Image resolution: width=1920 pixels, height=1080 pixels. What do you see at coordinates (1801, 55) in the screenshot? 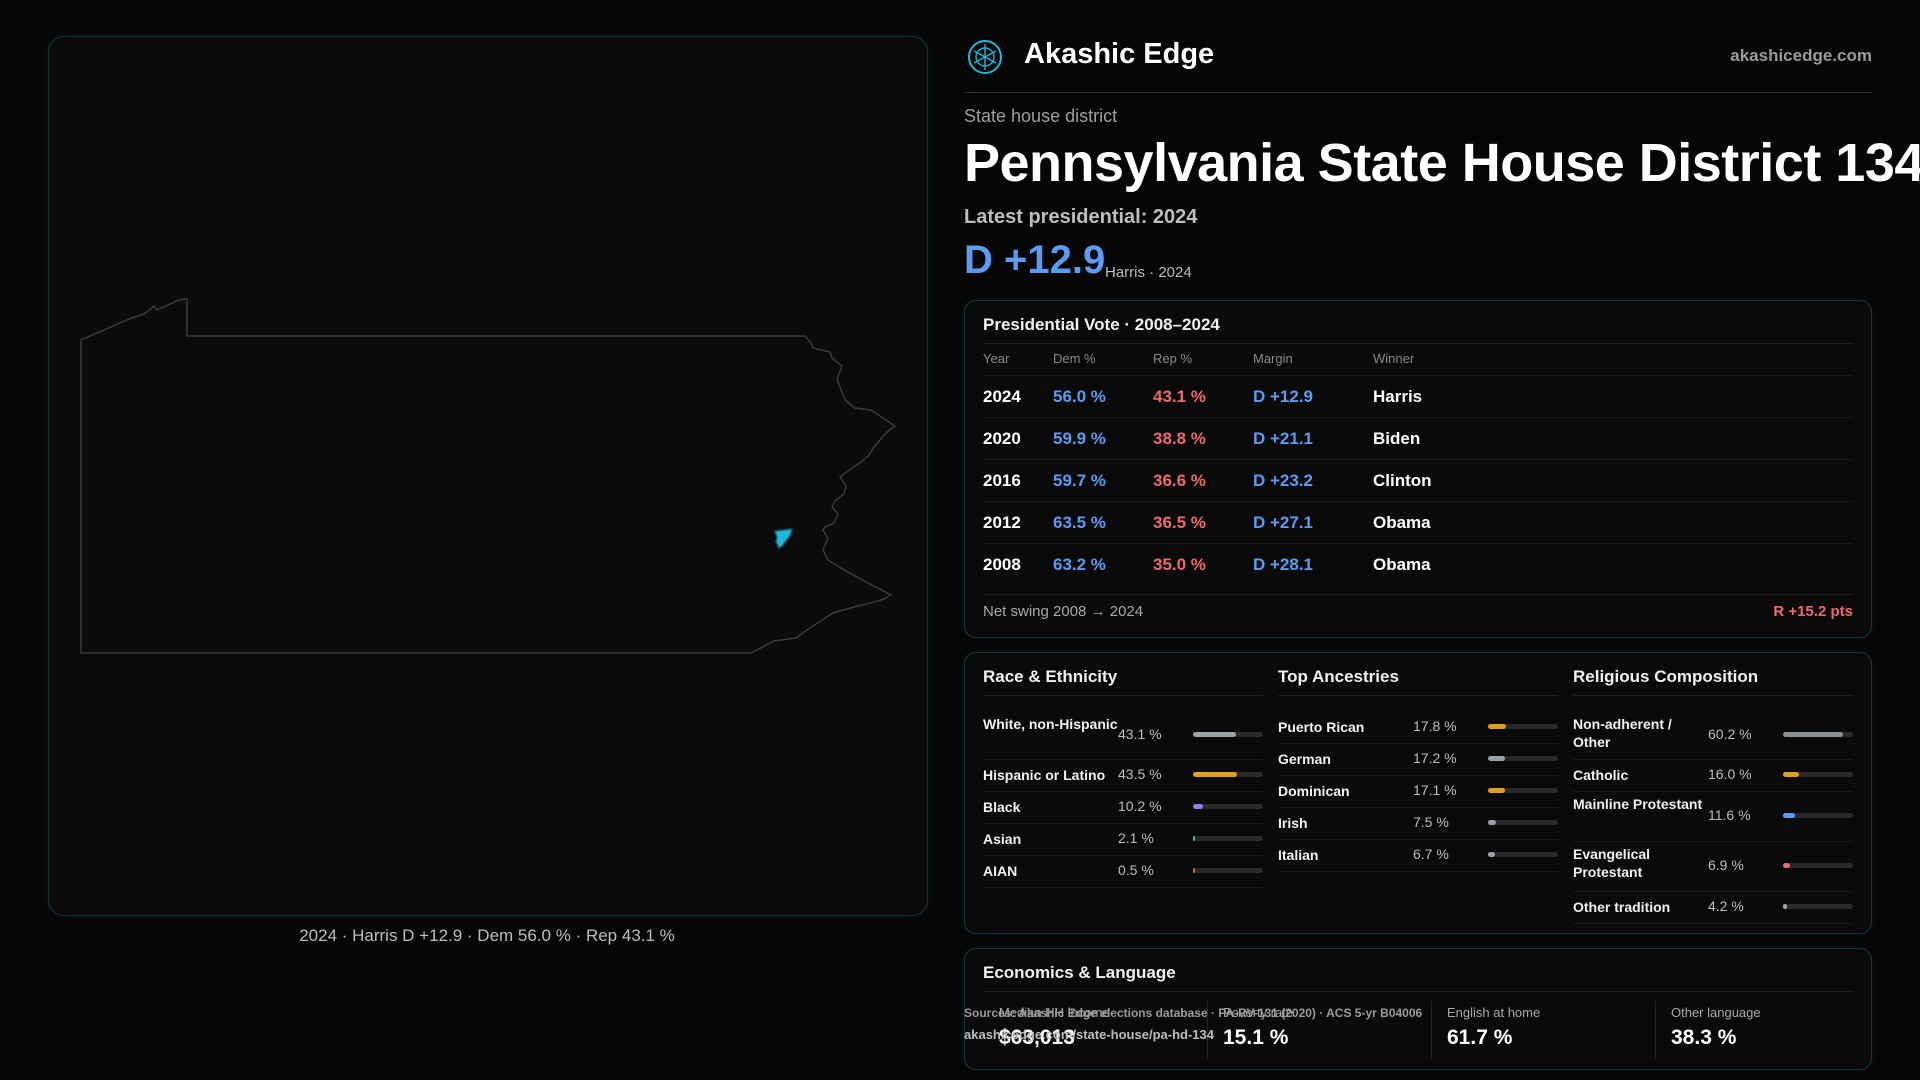
I see `brand-url-link: akashicedge.com` at bounding box center [1801, 55].